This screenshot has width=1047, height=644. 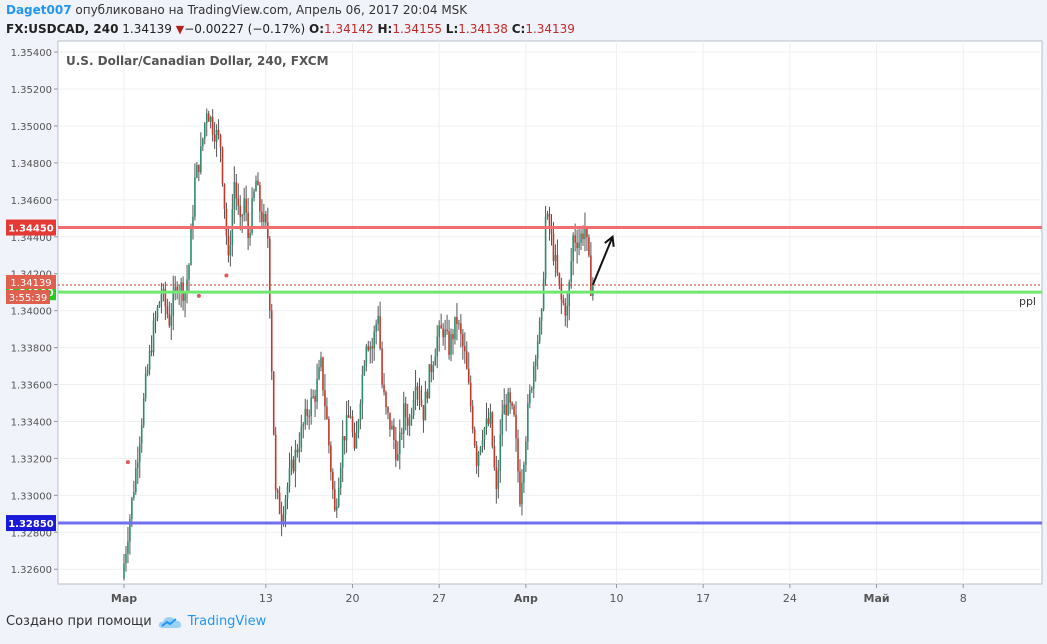 What do you see at coordinates (212, 621) in the screenshot?
I see `tradingview-link: TradingView` at bounding box center [212, 621].